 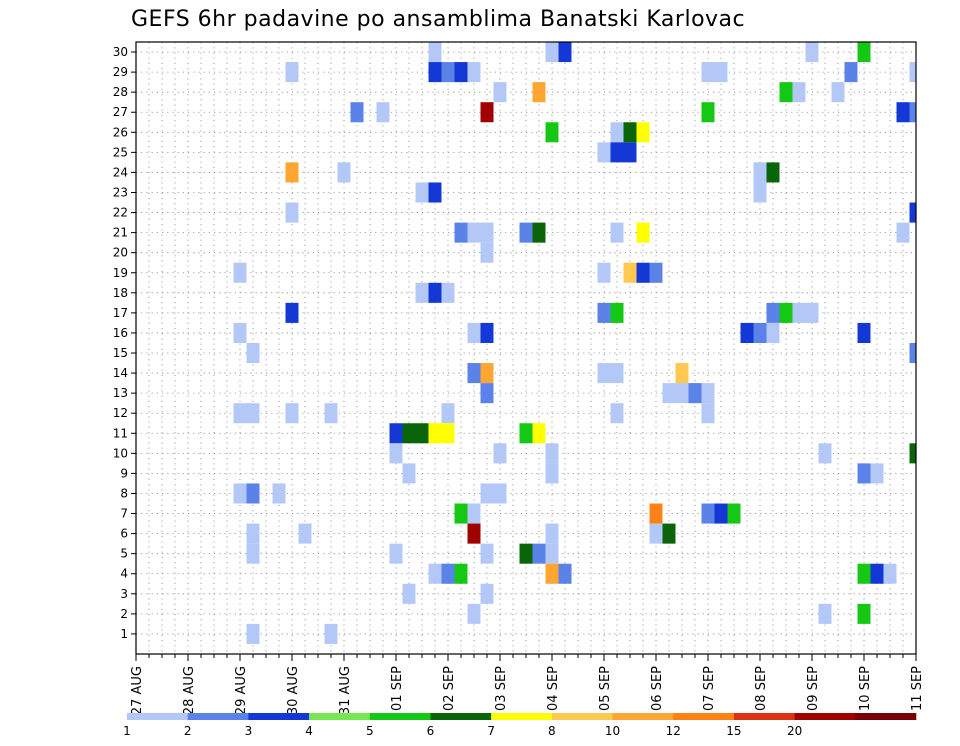 I want to click on colorbar-label: 10, so click(x=612, y=731).